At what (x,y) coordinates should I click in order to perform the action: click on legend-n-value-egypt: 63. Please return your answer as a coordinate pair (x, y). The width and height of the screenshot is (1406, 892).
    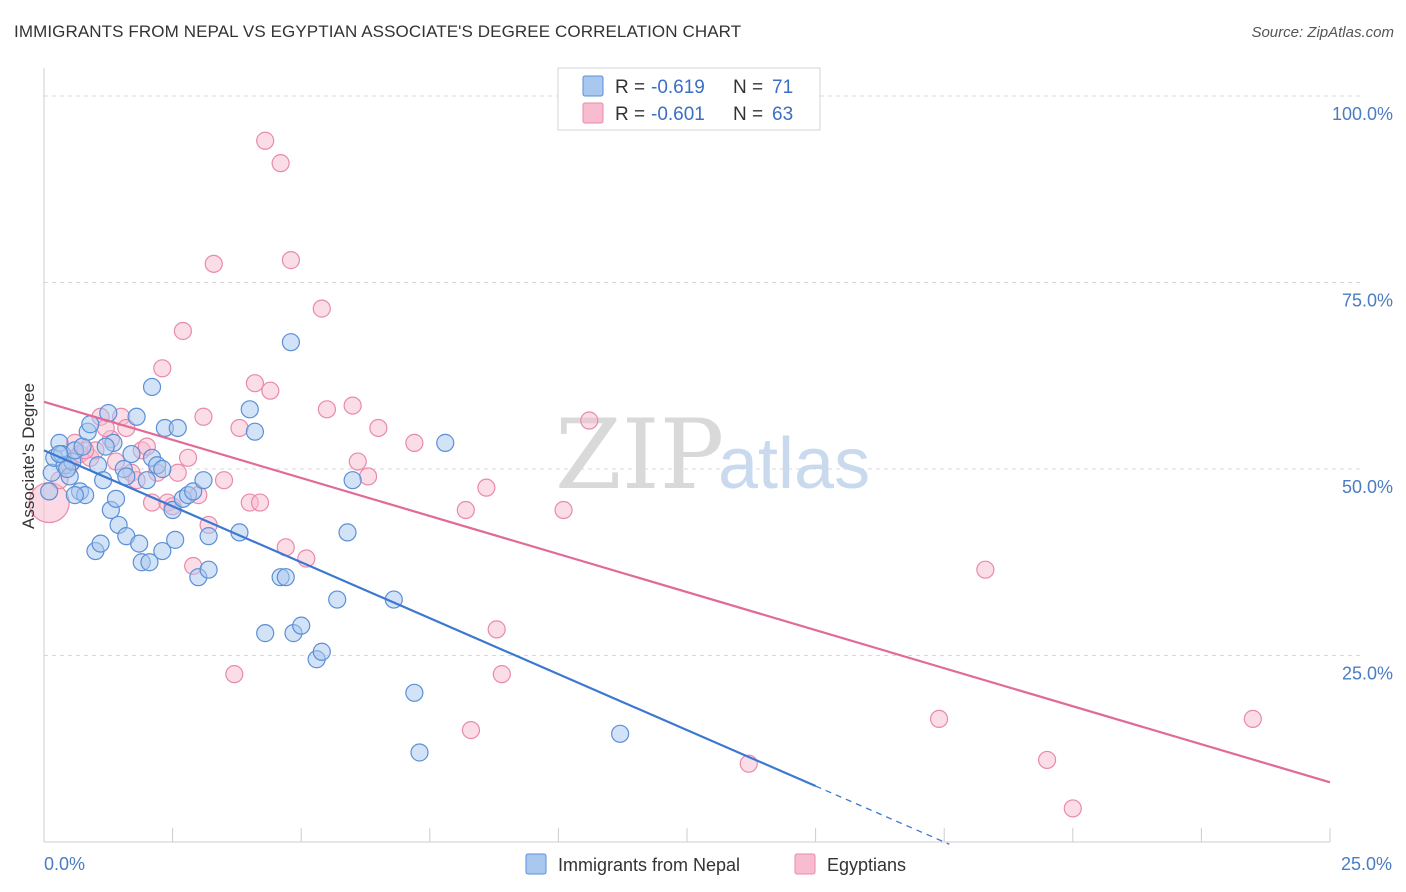
    Looking at the image, I should click on (782, 114).